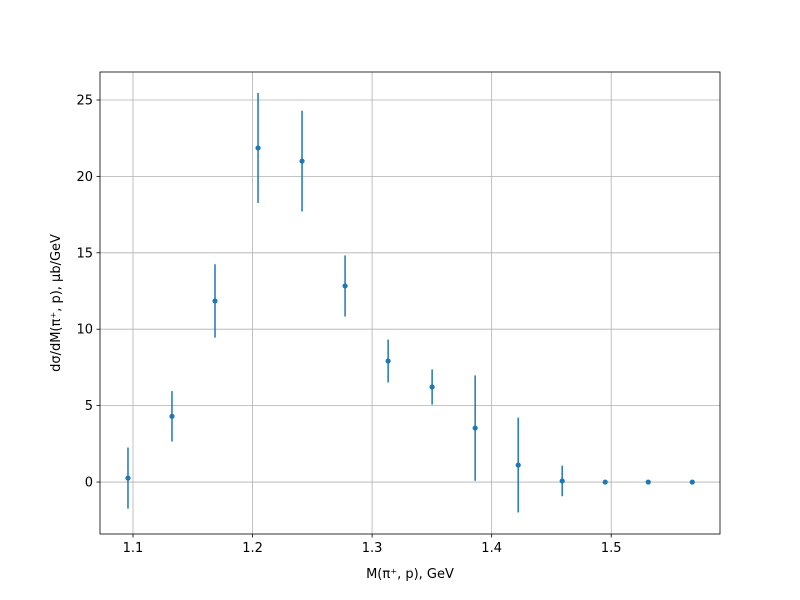 The height and width of the screenshot is (600, 800). Describe the element at coordinates (410, 574) in the screenshot. I see `x-axis-label: M(π⁺, p), GeV` at that location.